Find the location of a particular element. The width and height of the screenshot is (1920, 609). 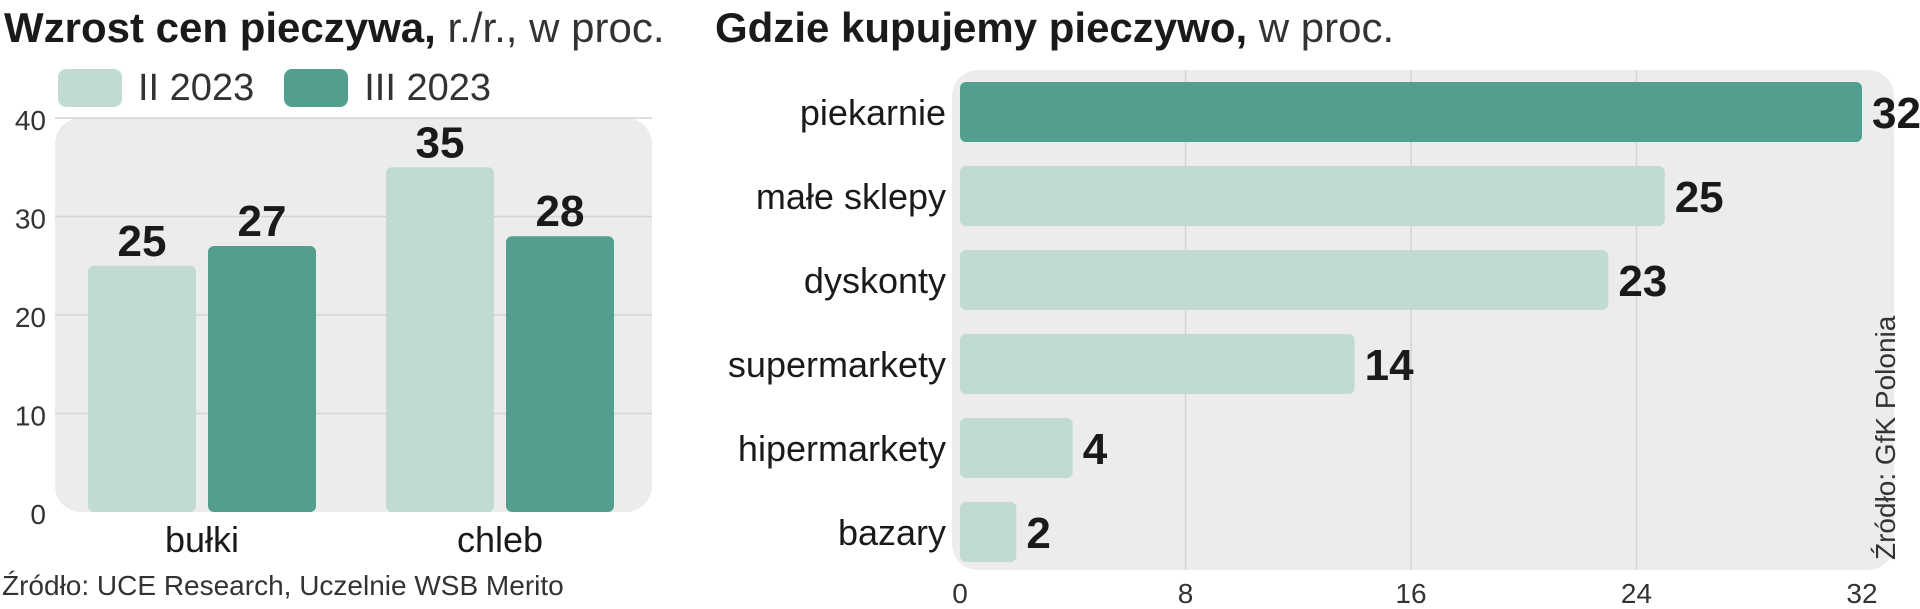

right-xtick-label-0: 0 is located at coordinates (960, 593).